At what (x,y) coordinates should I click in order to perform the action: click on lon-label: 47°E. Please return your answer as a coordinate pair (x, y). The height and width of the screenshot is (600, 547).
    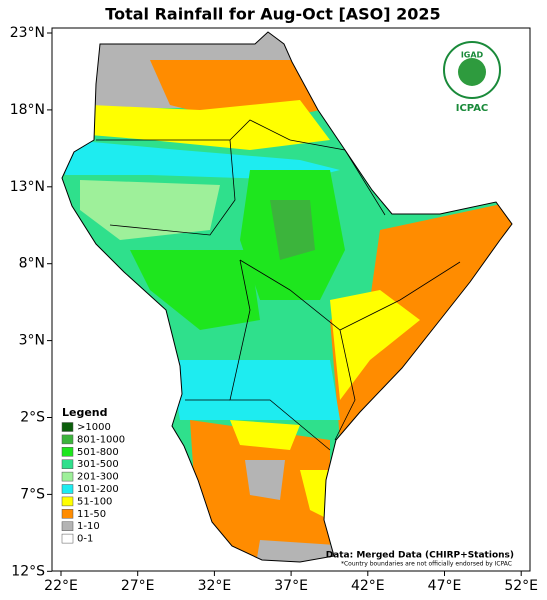
    Looking at the image, I should click on (445, 586).